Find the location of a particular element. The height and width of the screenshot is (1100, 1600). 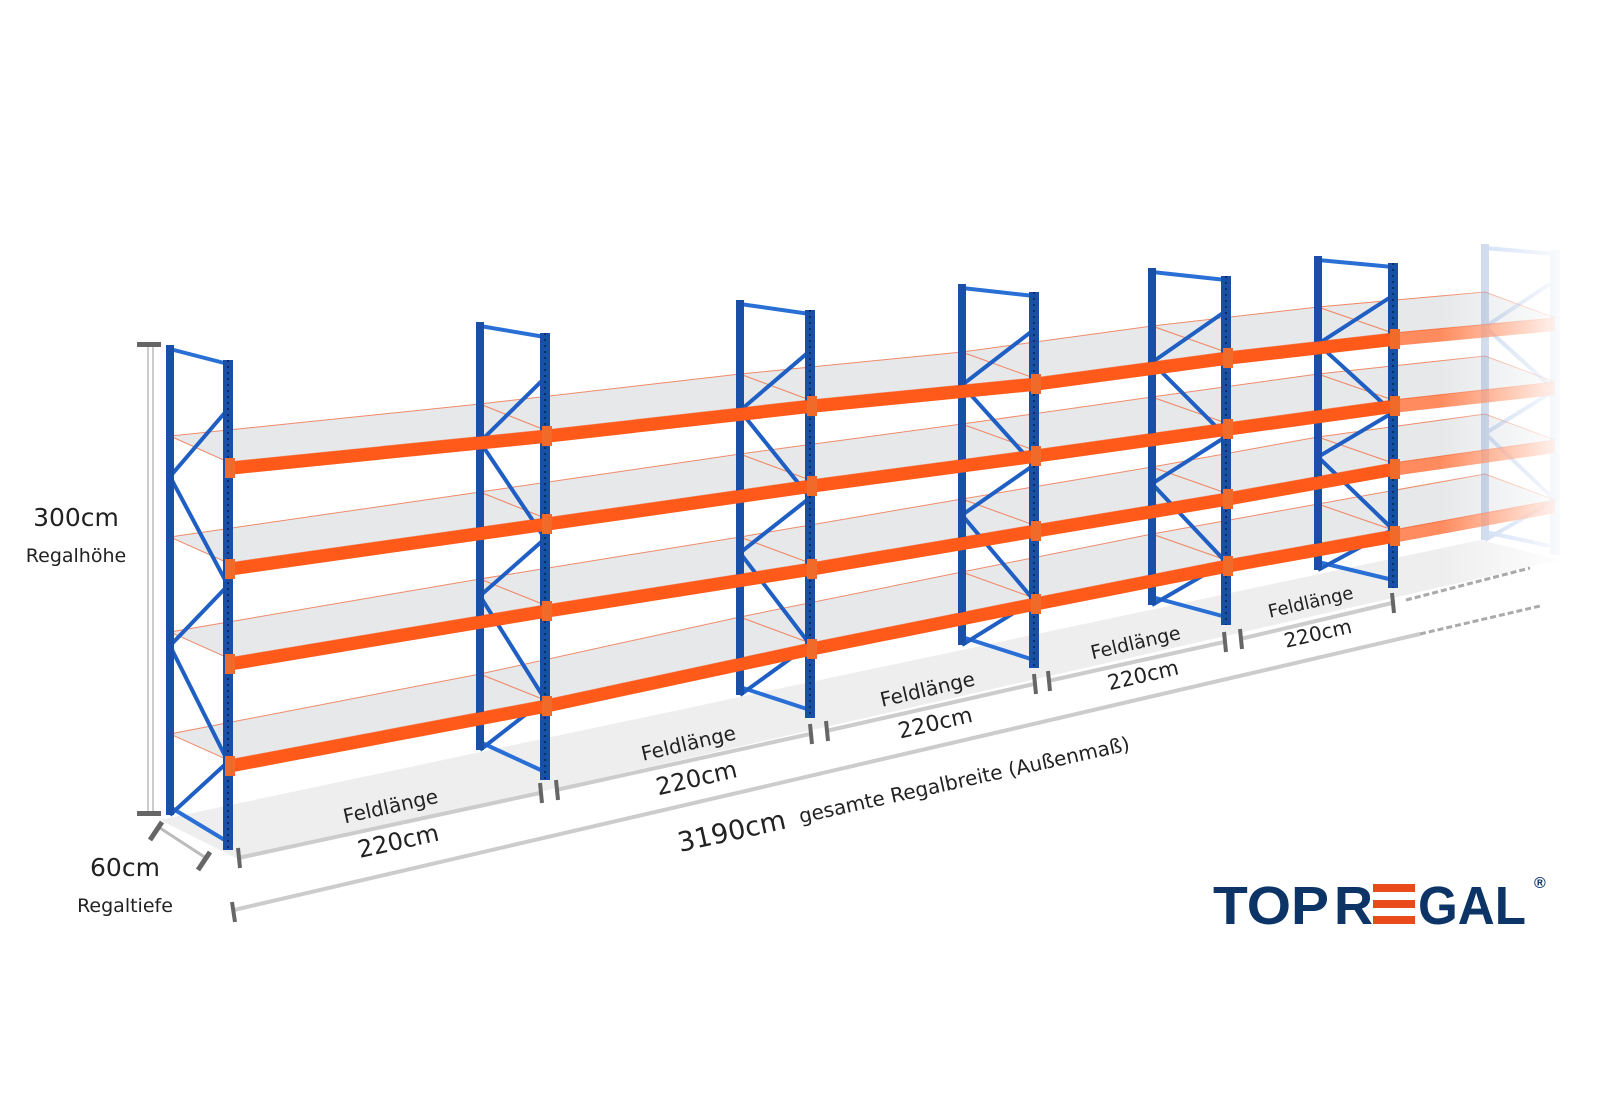

upright-frame is located at coordinates (199, 597).